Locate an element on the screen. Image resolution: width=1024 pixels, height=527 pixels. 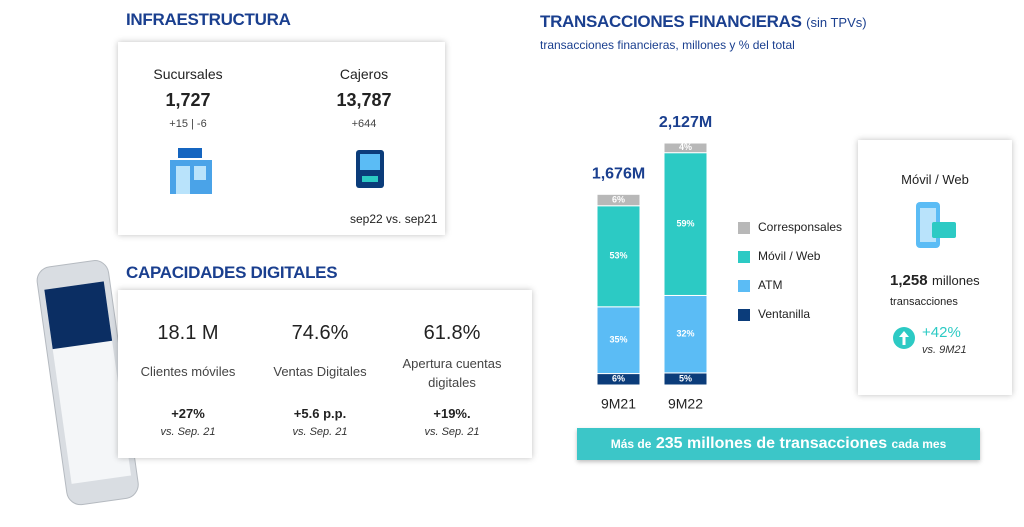
mobile-unit: millones is located at coordinates (956, 280).